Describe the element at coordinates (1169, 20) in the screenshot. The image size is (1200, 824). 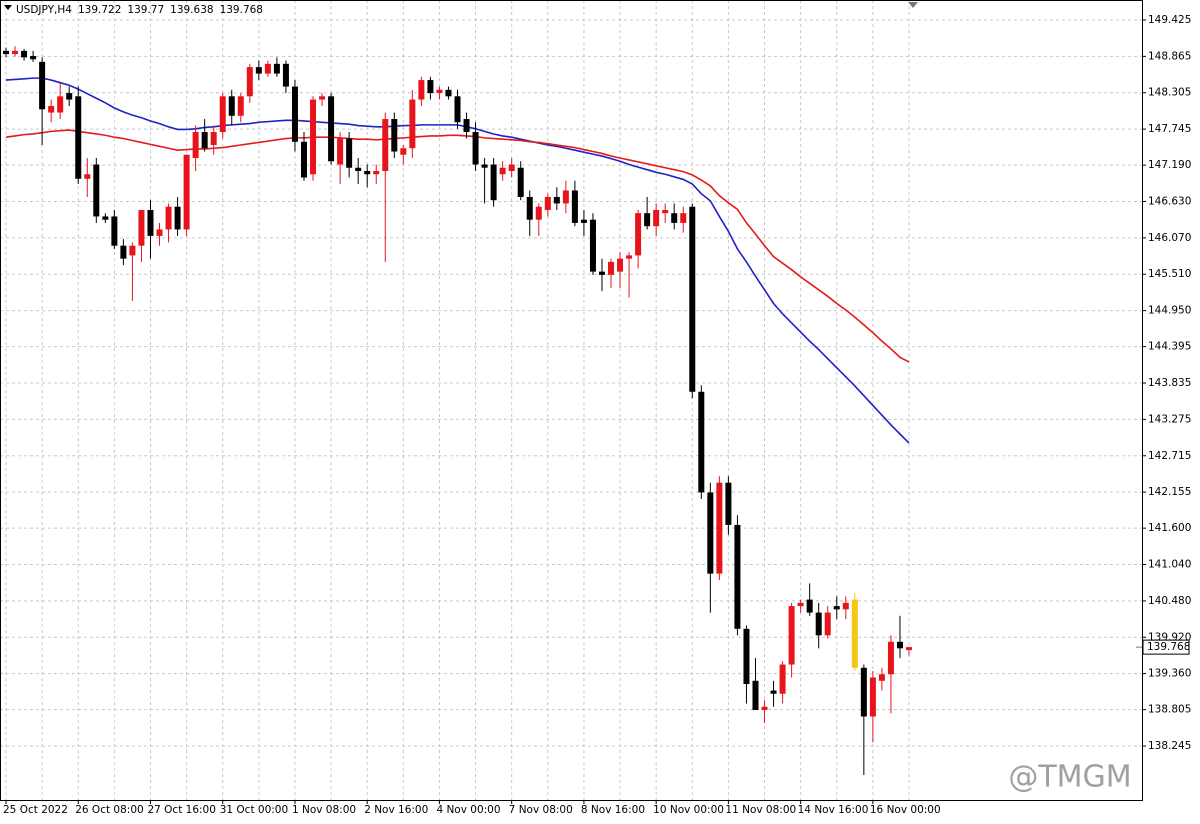
I see `y-tick-label: 149.425` at that location.